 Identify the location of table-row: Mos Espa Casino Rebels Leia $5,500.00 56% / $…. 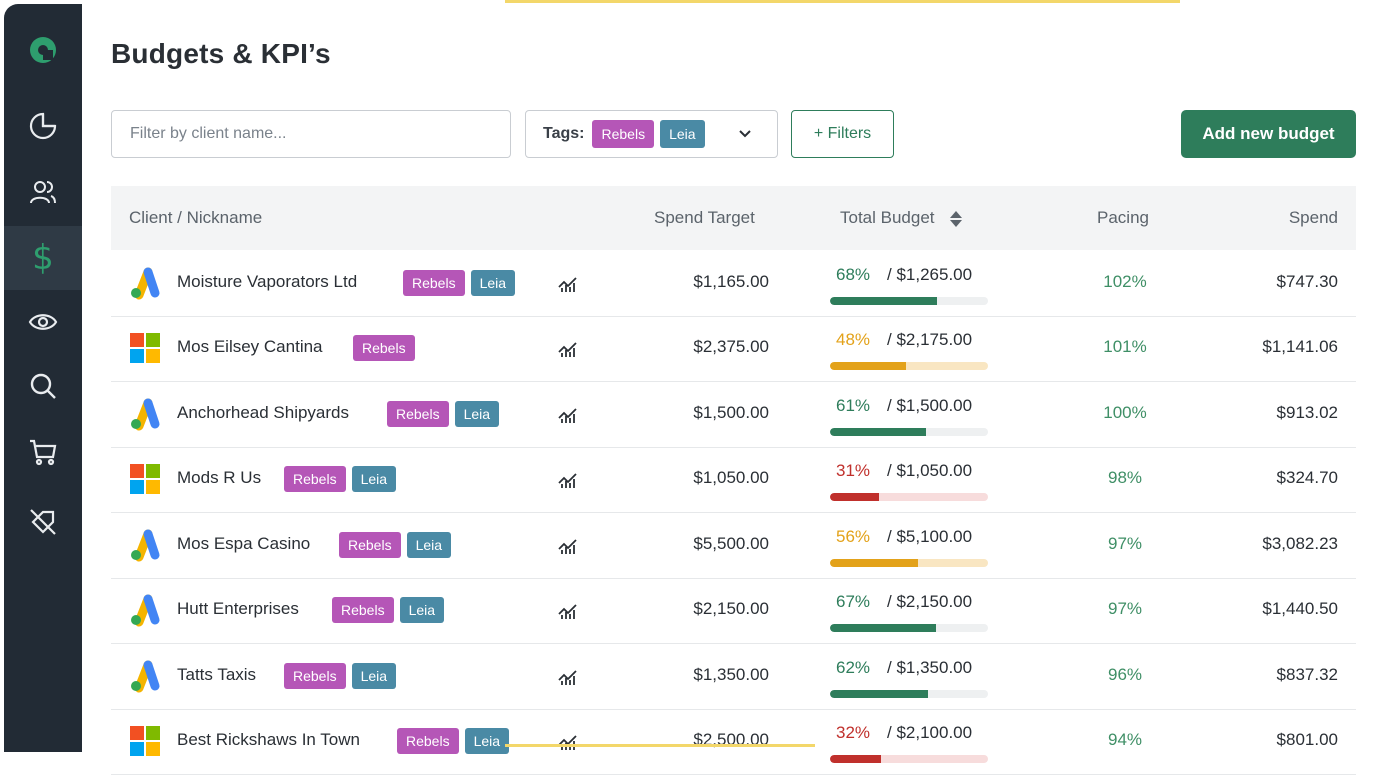
(733, 546).